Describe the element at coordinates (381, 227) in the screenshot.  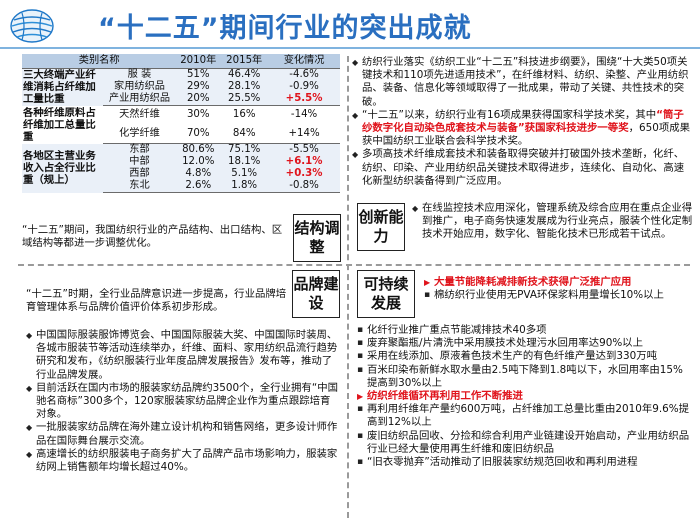
I see `innovation-badge: 创新能力` at that location.